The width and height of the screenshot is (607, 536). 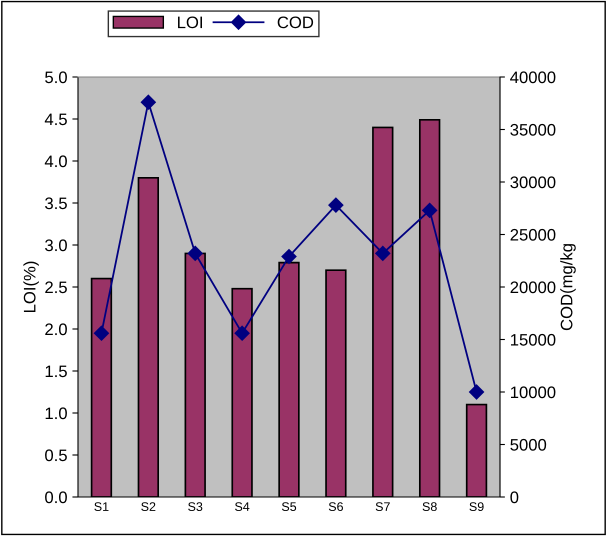 What do you see at coordinates (56, 455) in the screenshot?
I see `y-tick-label: 0.5` at bounding box center [56, 455].